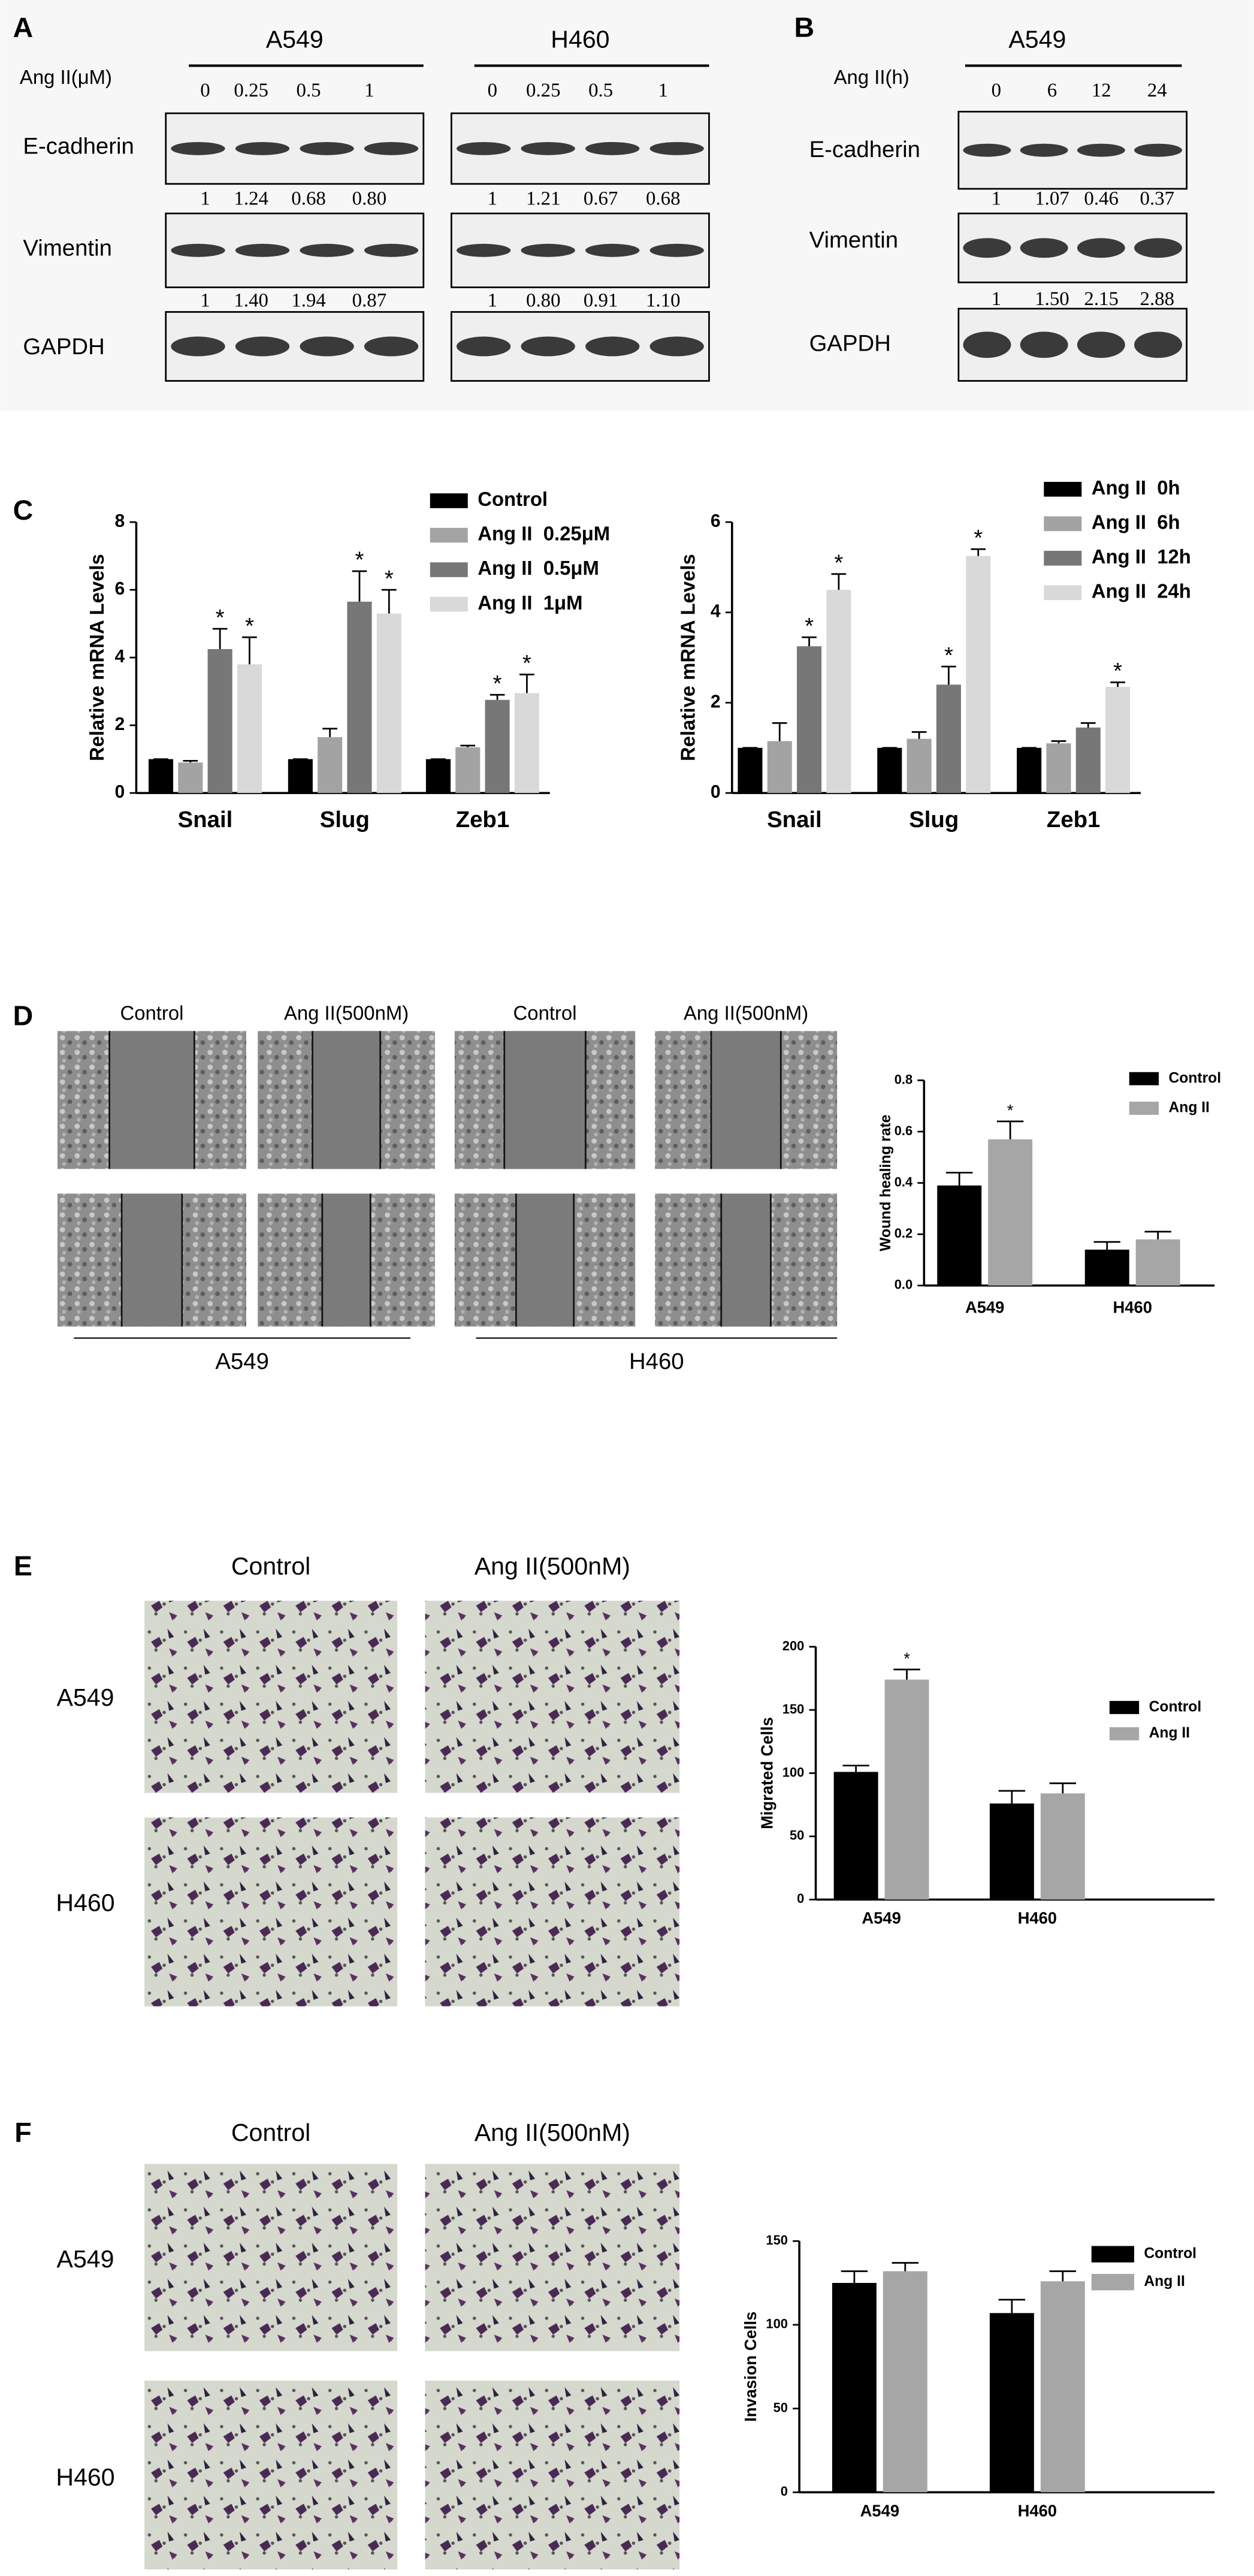  Describe the element at coordinates (538, 568) in the screenshot. I see `legend-label: Ang II 0.5μM` at that location.